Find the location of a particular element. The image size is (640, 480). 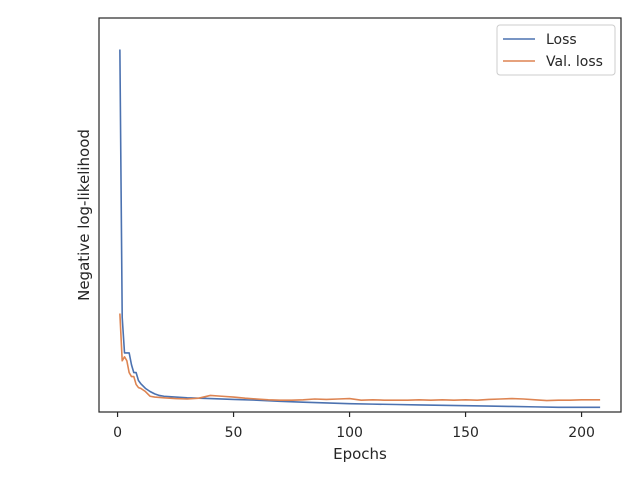

x-tick-label: 100 is located at coordinates (349, 433).